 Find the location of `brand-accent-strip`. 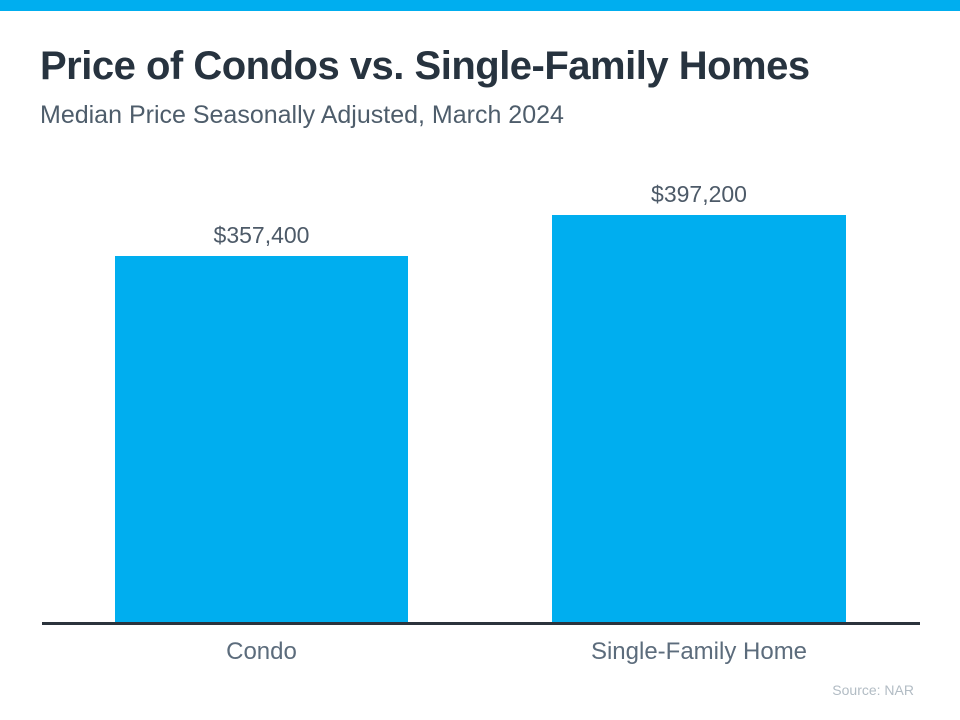

brand-accent-strip is located at coordinates (480, 5).